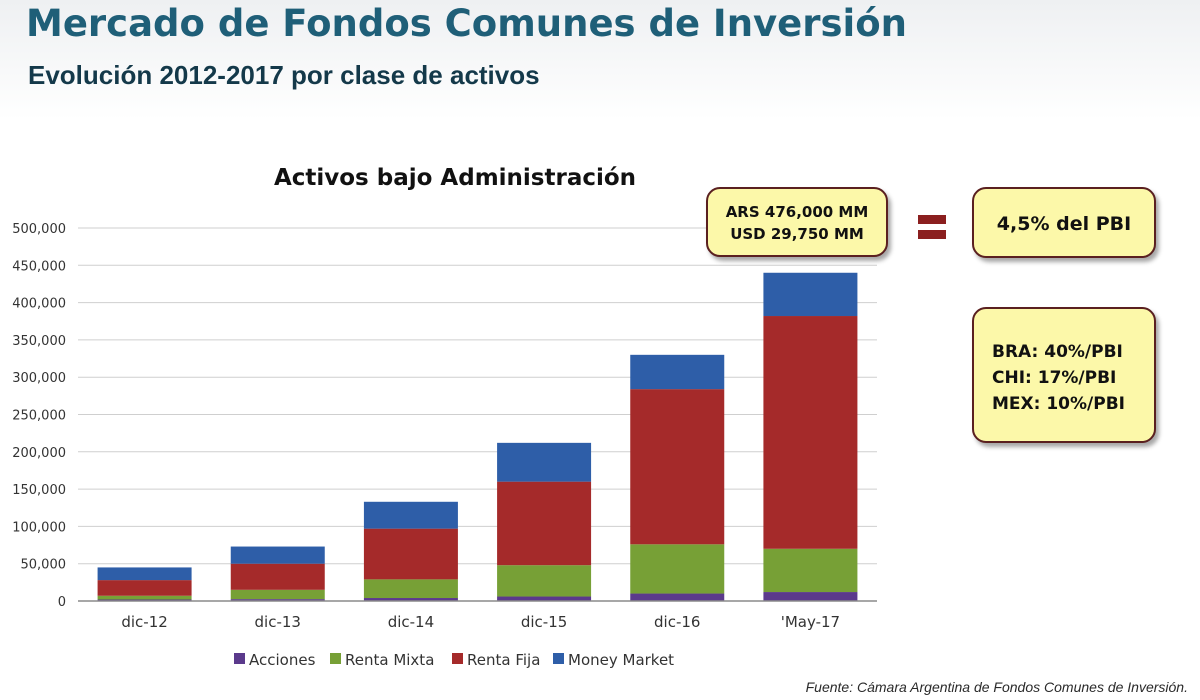 The image size is (1200, 700). Describe the element at coordinates (39, 378) in the screenshot. I see `y-tick-label: 300,000` at that location.